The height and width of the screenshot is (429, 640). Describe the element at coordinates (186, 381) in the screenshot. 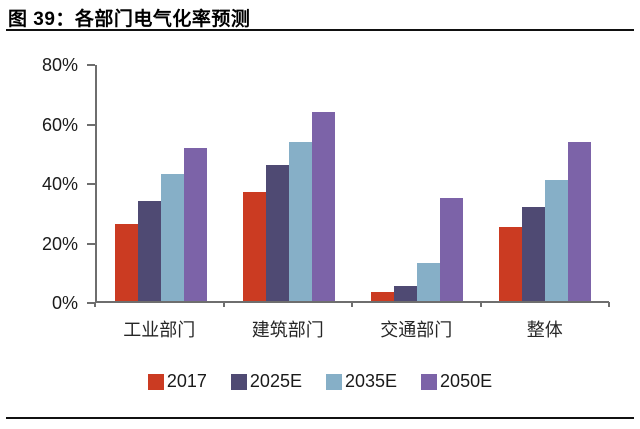

I see `legend-label-2017: 2017` at that location.